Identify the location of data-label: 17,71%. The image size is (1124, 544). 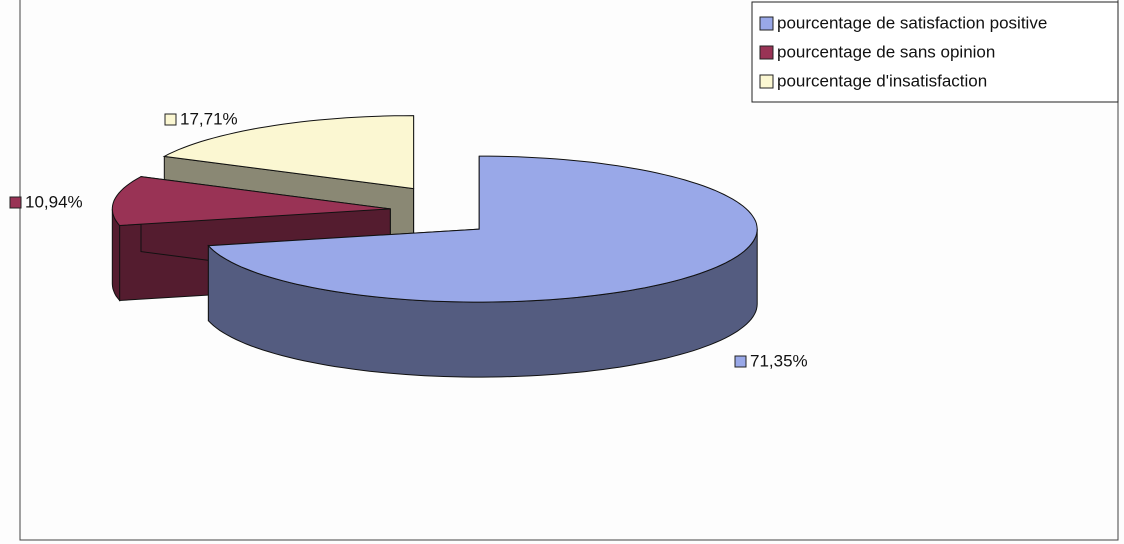
(209, 118).